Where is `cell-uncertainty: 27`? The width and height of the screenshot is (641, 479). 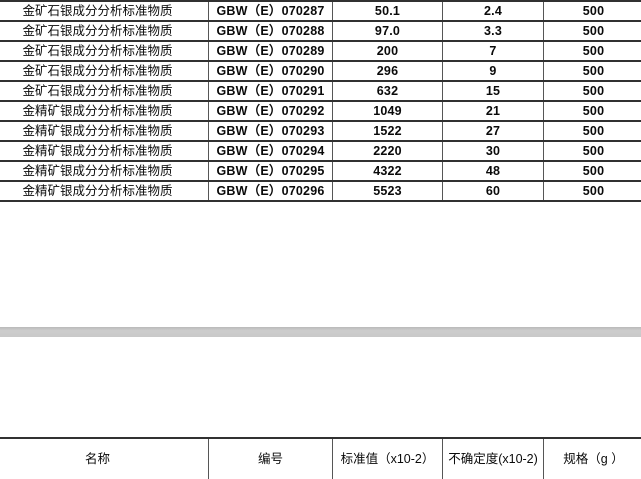
cell-uncertainty: 27 is located at coordinates (493, 131).